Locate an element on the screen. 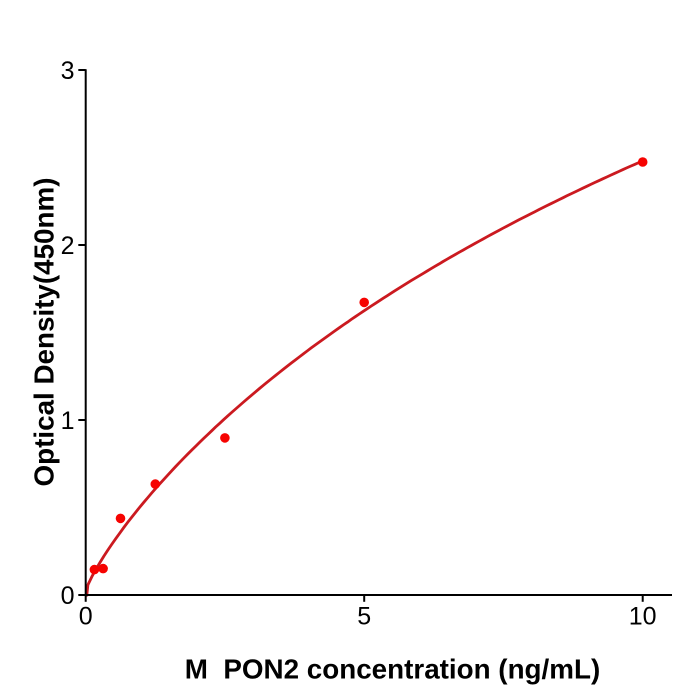 This screenshot has height=700, width=700. svg-text: 3 is located at coordinates (68, 71).